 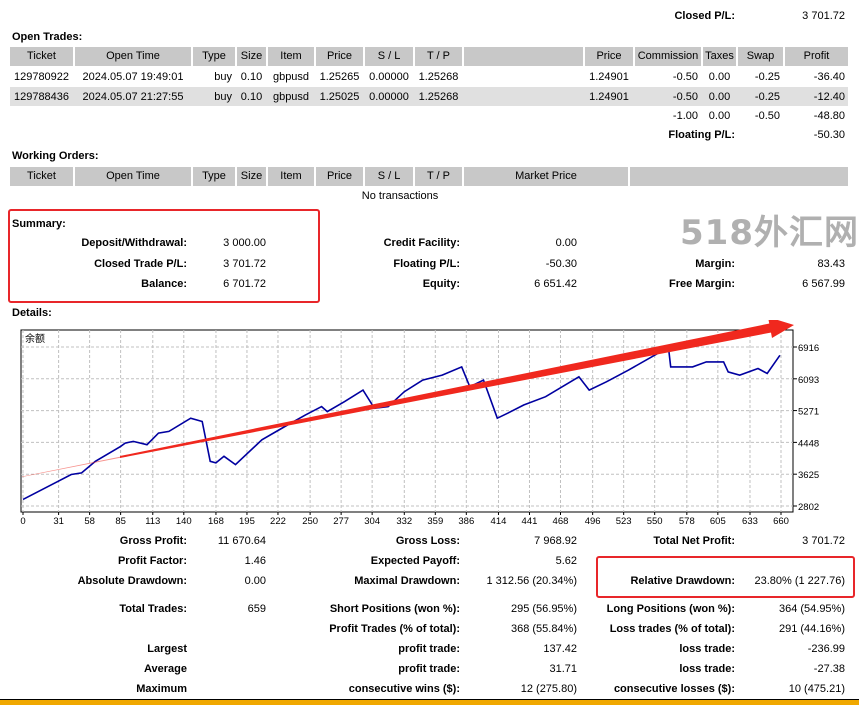 What do you see at coordinates (547, 176) in the screenshot?
I see `column-header: Market Price` at bounding box center [547, 176].